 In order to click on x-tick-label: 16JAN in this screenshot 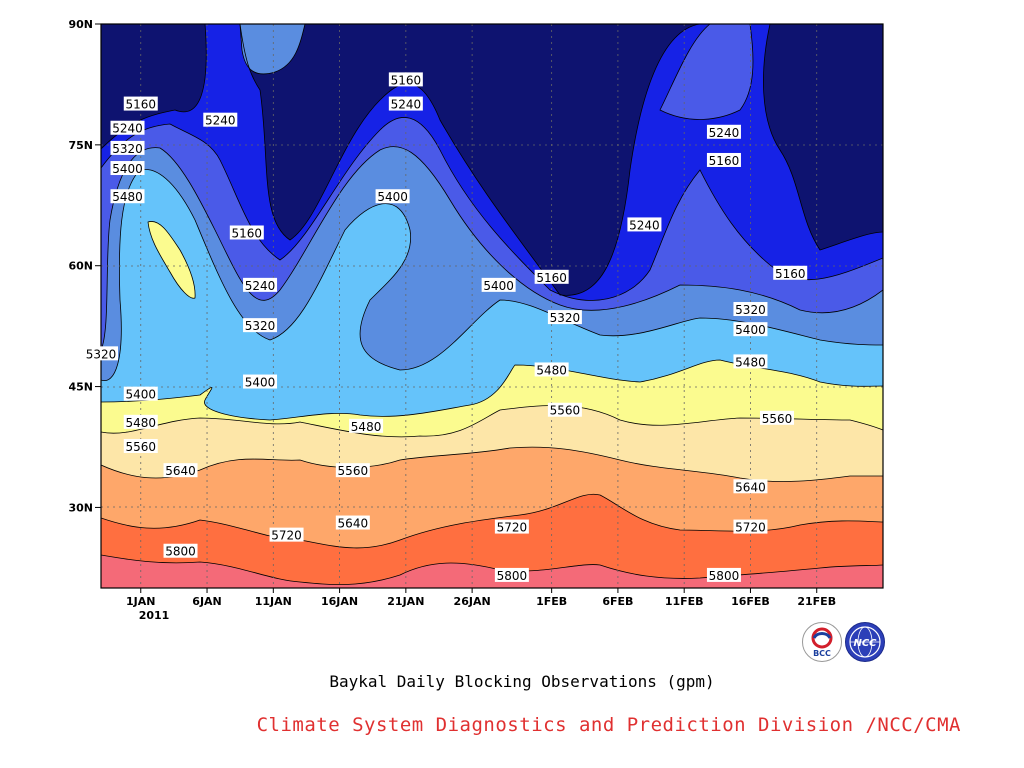, I will do `click(339, 601)`.